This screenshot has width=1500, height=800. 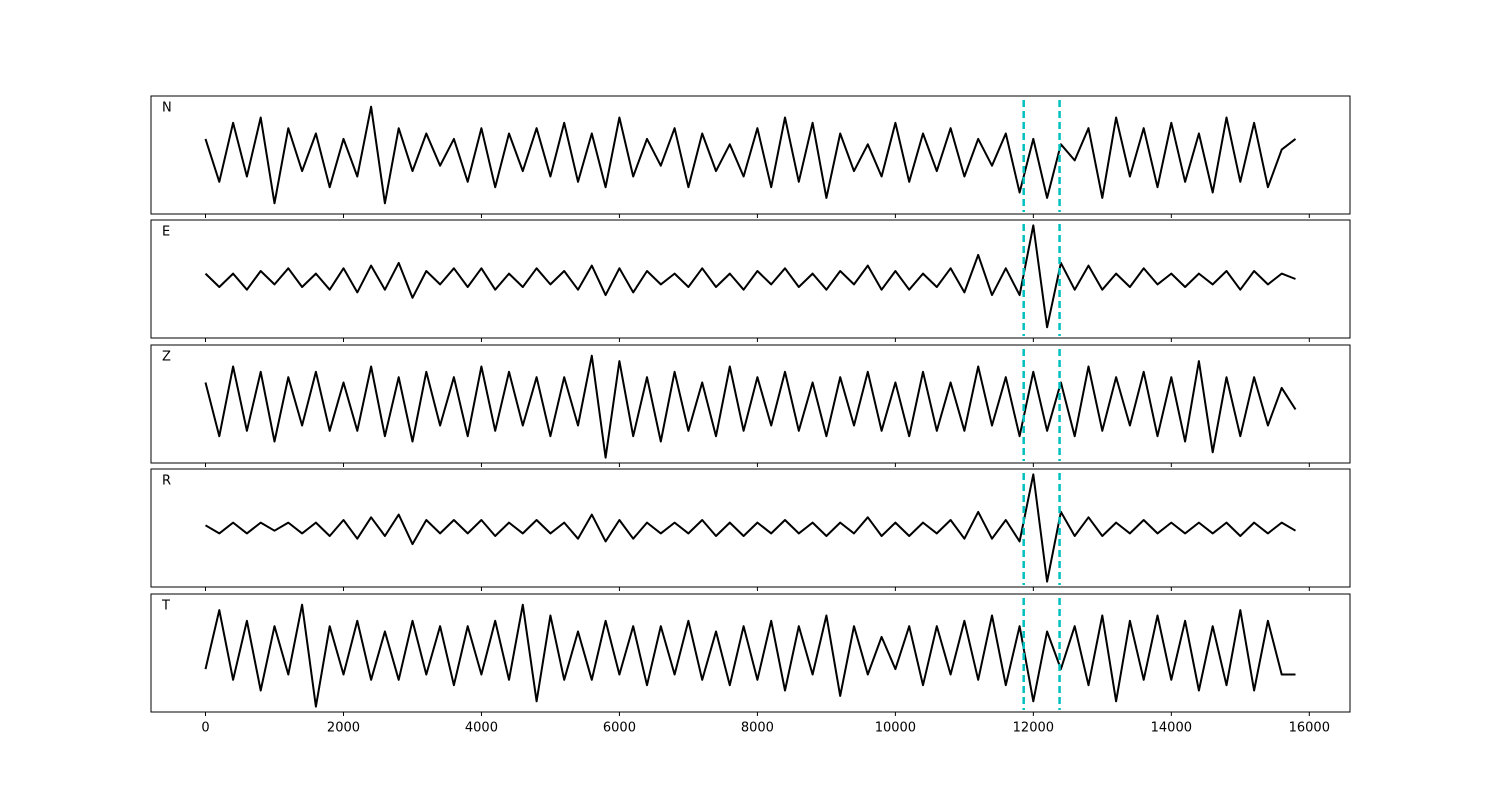 I want to click on panel-label: N, so click(x=167, y=108).